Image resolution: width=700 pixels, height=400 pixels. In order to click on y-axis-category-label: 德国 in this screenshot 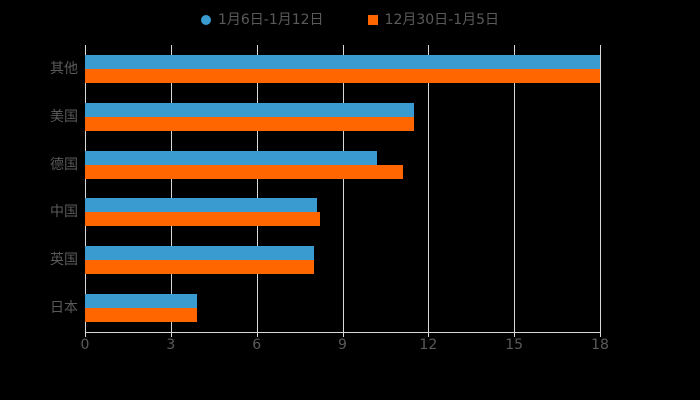, I will do `click(64, 164)`.